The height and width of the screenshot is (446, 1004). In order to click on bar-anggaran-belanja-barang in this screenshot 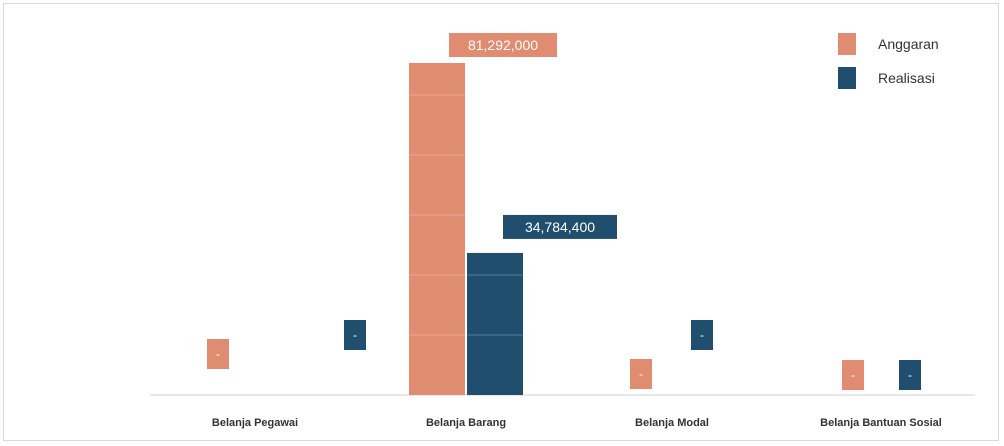, I will do `click(437, 229)`.